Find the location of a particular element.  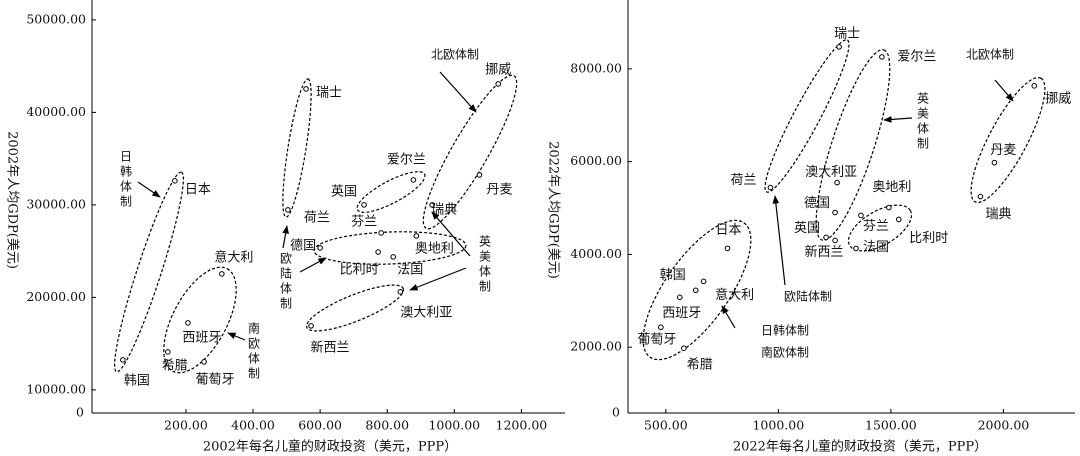

point-label: 爱尔兰 is located at coordinates (406, 159).